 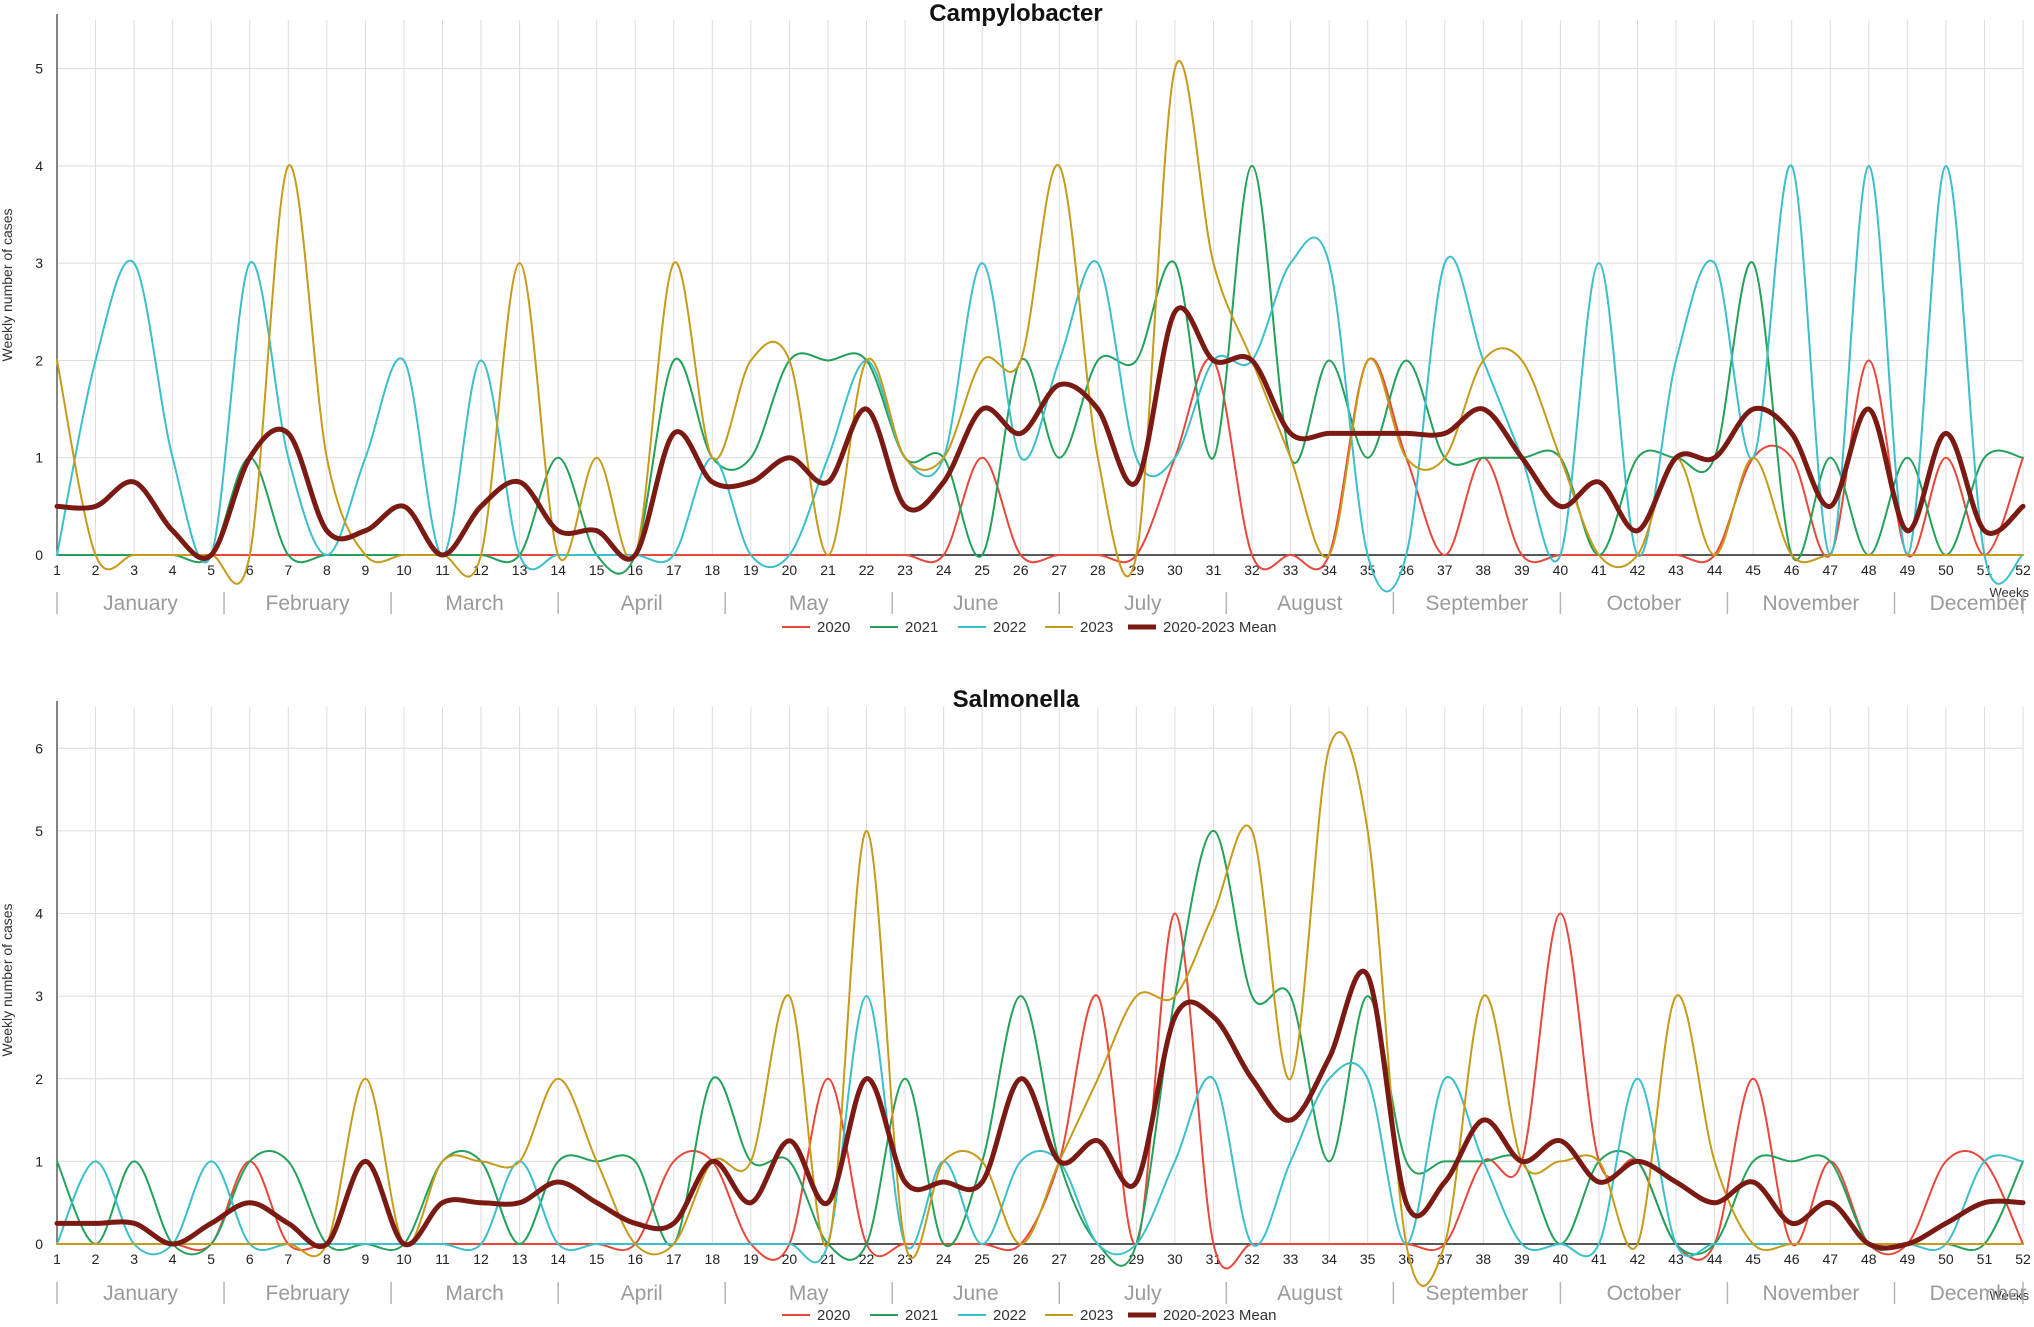 What do you see at coordinates (674, 1259) in the screenshot?
I see `x-tick-label: 17` at bounding box center [674, 1259].